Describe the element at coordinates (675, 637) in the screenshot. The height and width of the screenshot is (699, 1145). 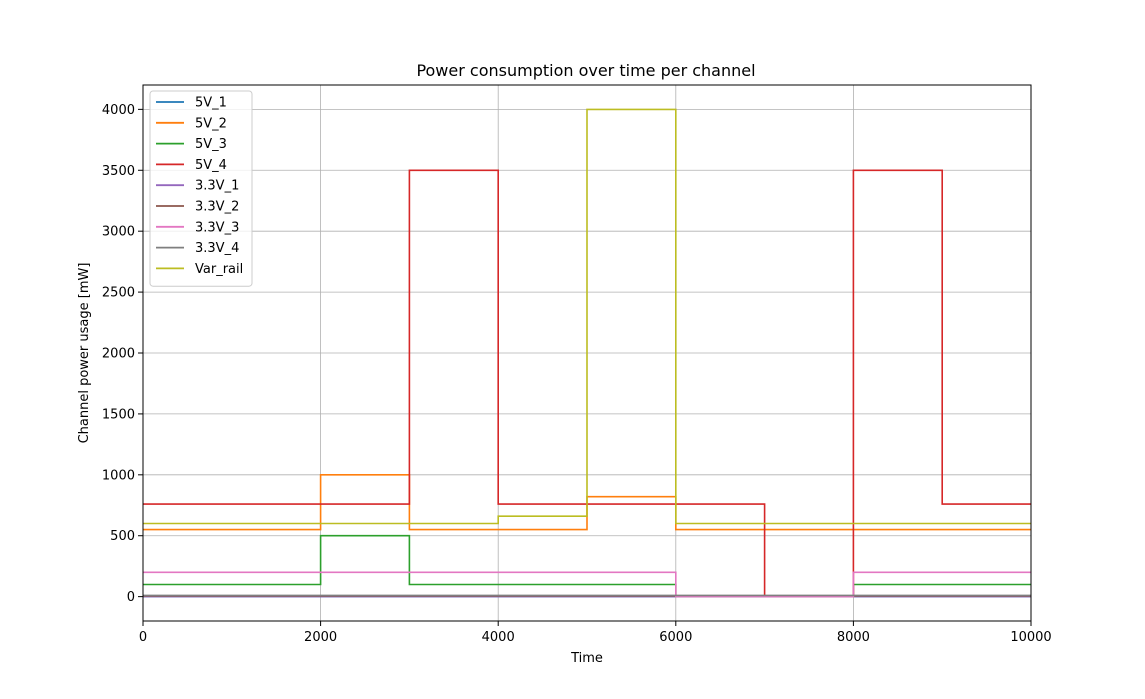
I see `x-tick-label: 6000` at that location.